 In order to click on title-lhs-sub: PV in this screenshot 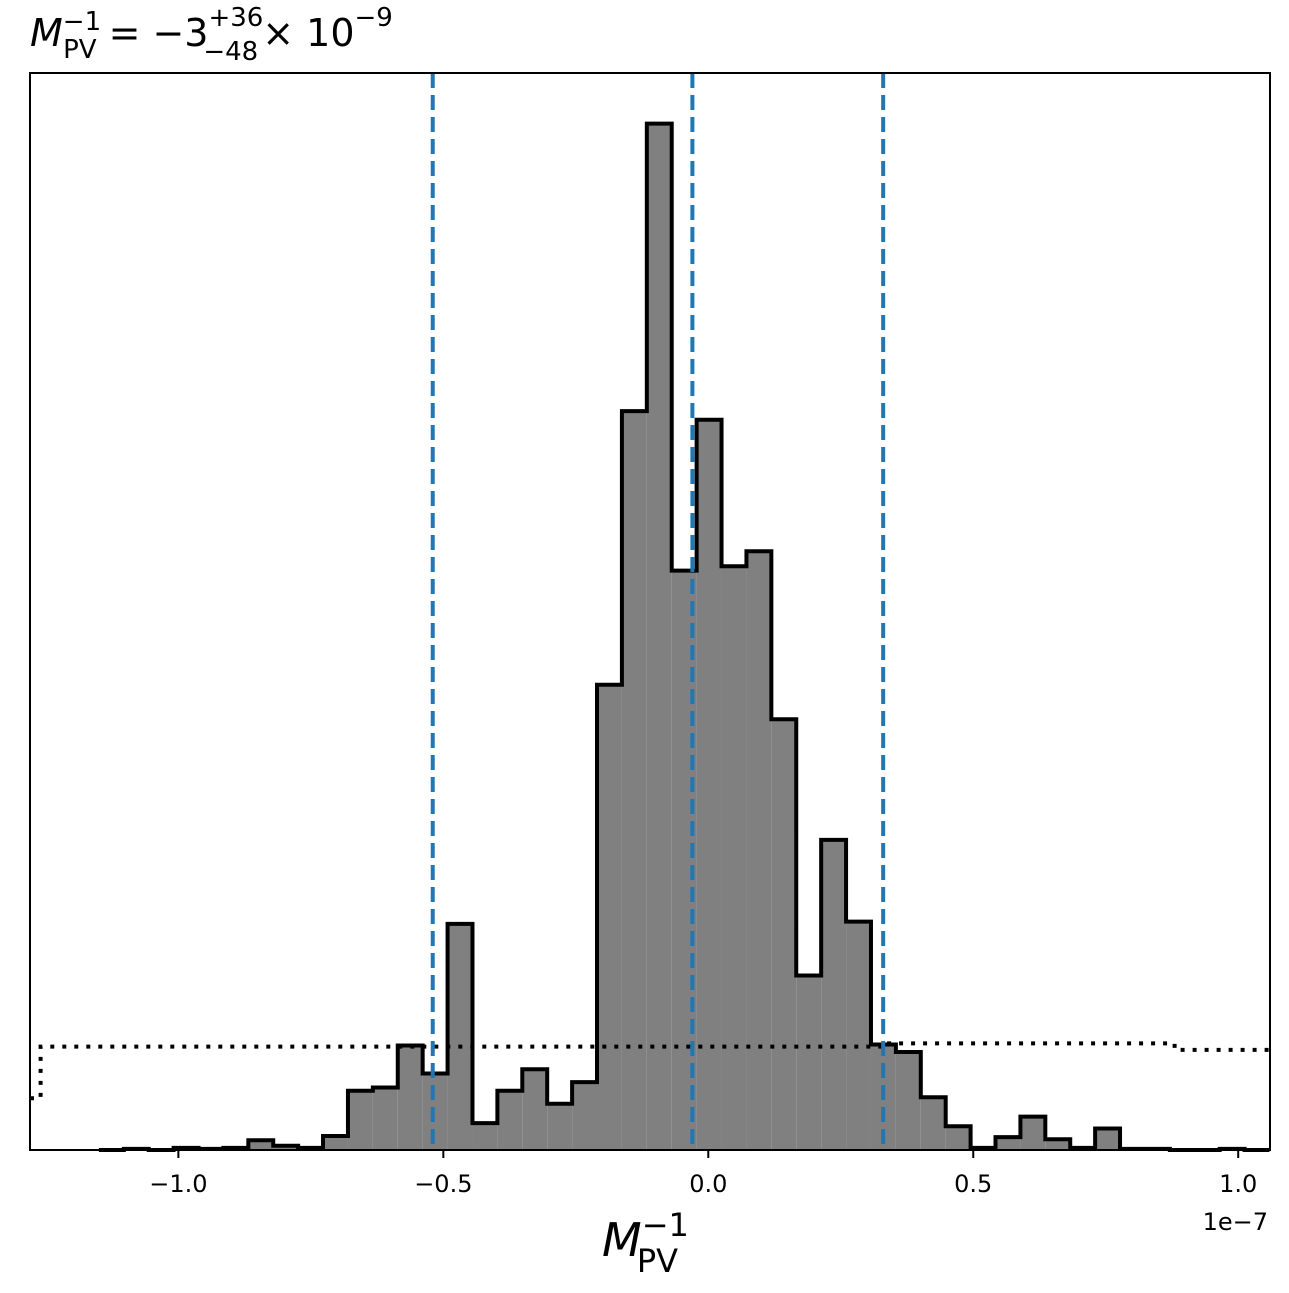, I will do `click(80, 50)`.